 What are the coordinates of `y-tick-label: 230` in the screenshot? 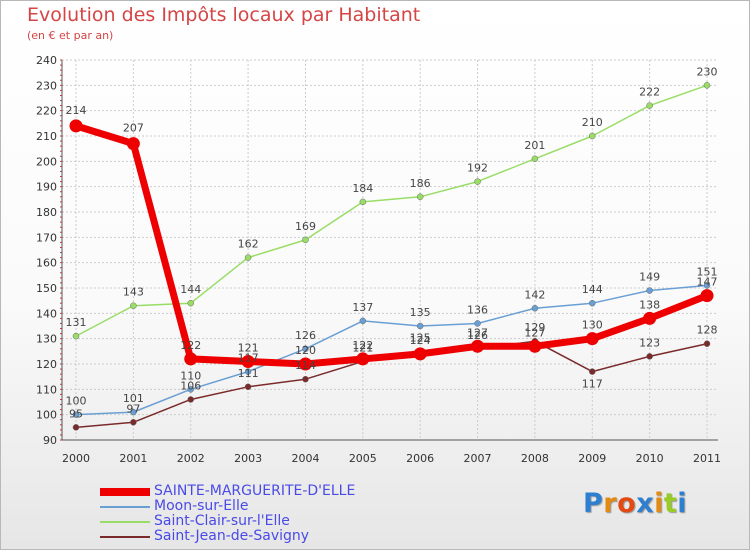 It's located at (46, 85).